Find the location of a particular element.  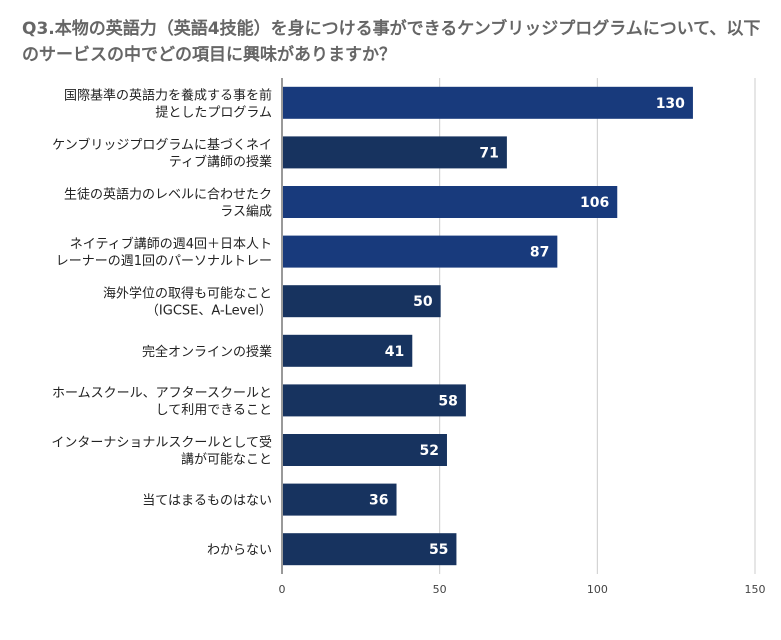

category-label-3: ネイティブ講師の週4回＋日本人トレーナーの週1回のパーソナルトレー is located at coordinates (164, 252).